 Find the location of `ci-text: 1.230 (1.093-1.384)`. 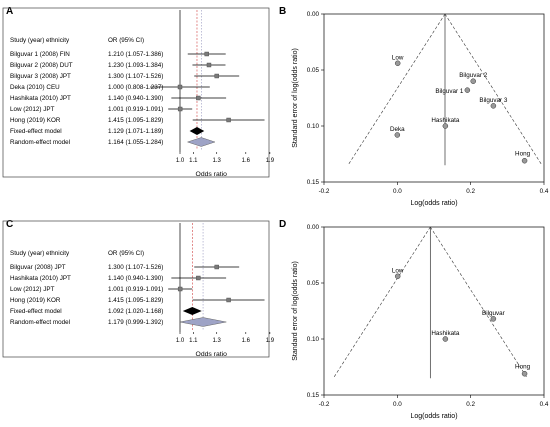

ci-text: 1.230 (1.093-1.384) is located at coordinates (135, 65).